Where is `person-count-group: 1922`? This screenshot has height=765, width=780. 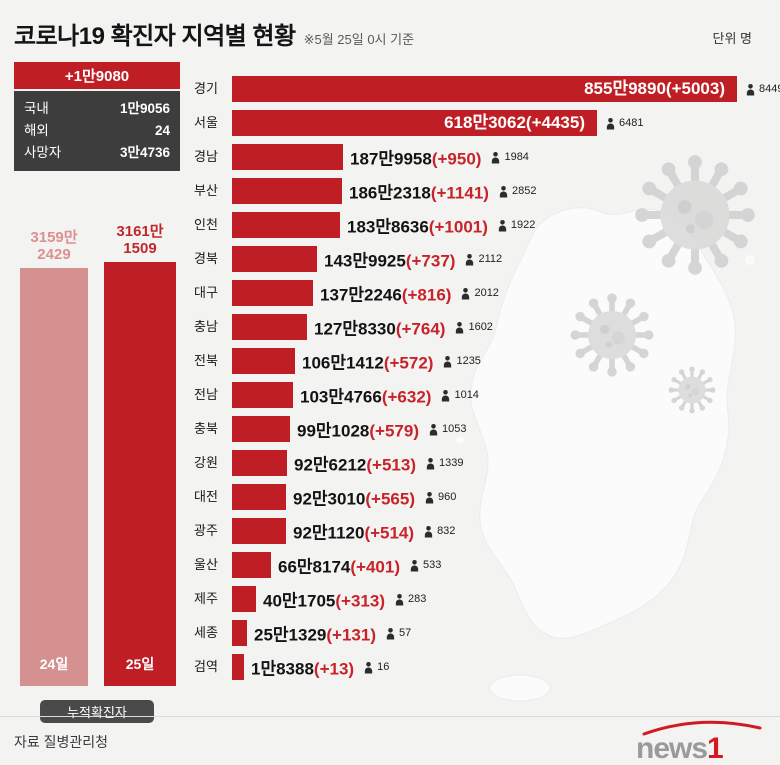 person-count-group: 1922 is located at coordinates (516, 225).